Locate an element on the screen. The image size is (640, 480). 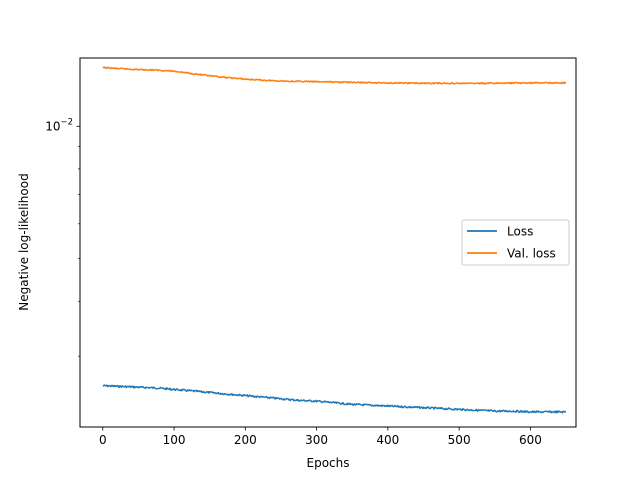
x-tick-label: 100 is located at coordinates (174, 440).